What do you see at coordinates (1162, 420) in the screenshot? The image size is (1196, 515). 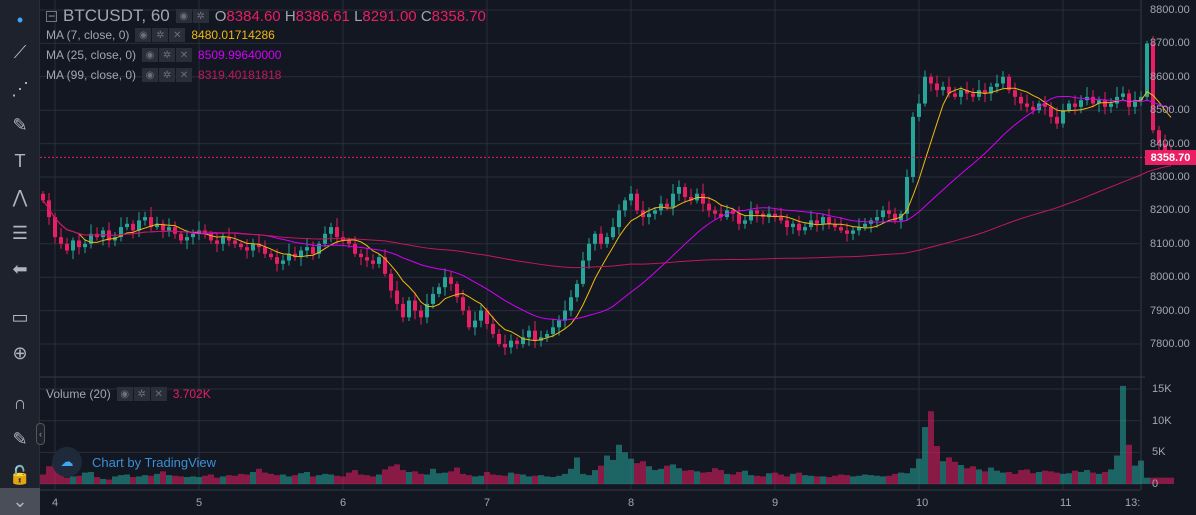 I see `volume-tick: 10K` at bounding box center [1162, 420].